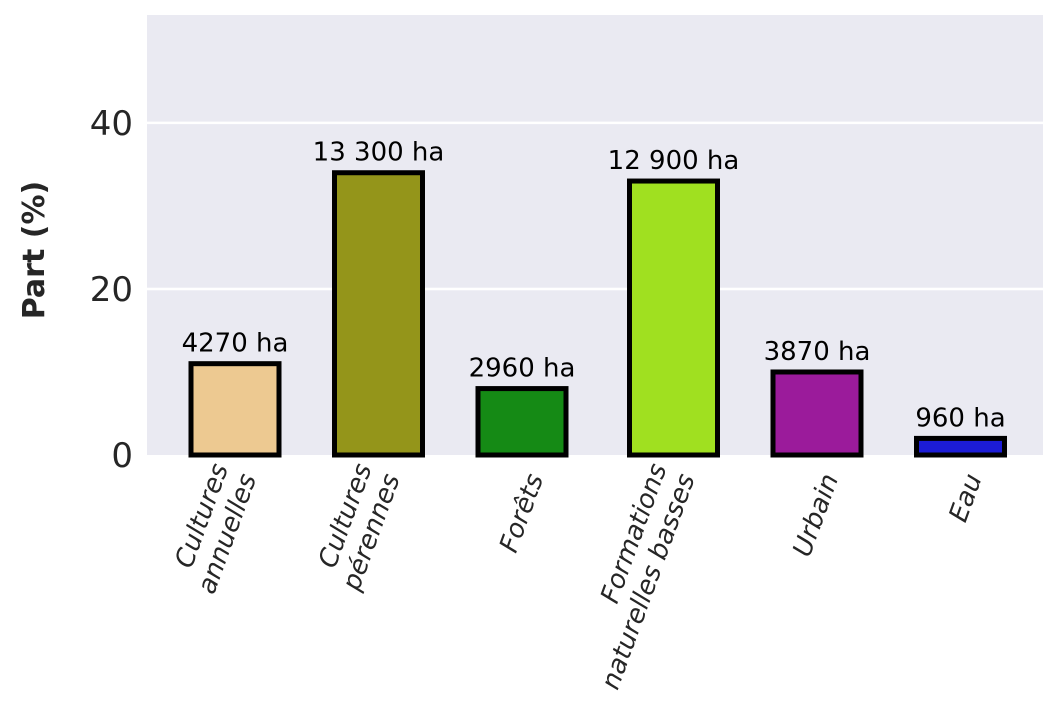 This screenshot has height=712, width=1055. I want to click on x-tick-label: Urbain, so click(817, 515).